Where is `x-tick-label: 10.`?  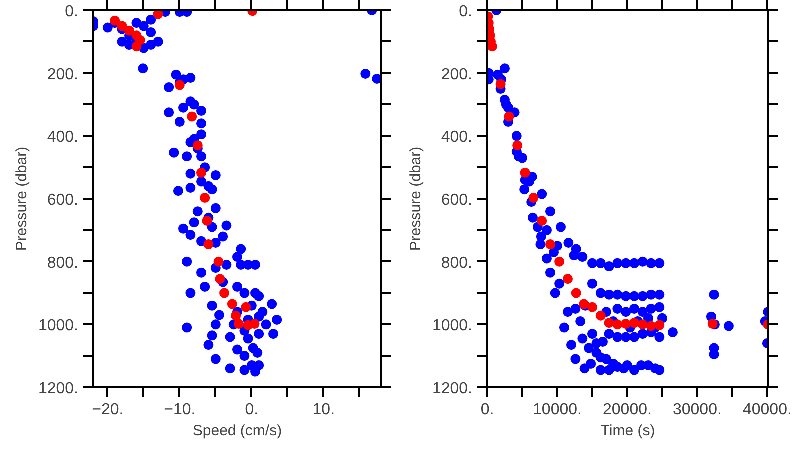
x-tick-label: 10. is located at coordinates (324, 410).